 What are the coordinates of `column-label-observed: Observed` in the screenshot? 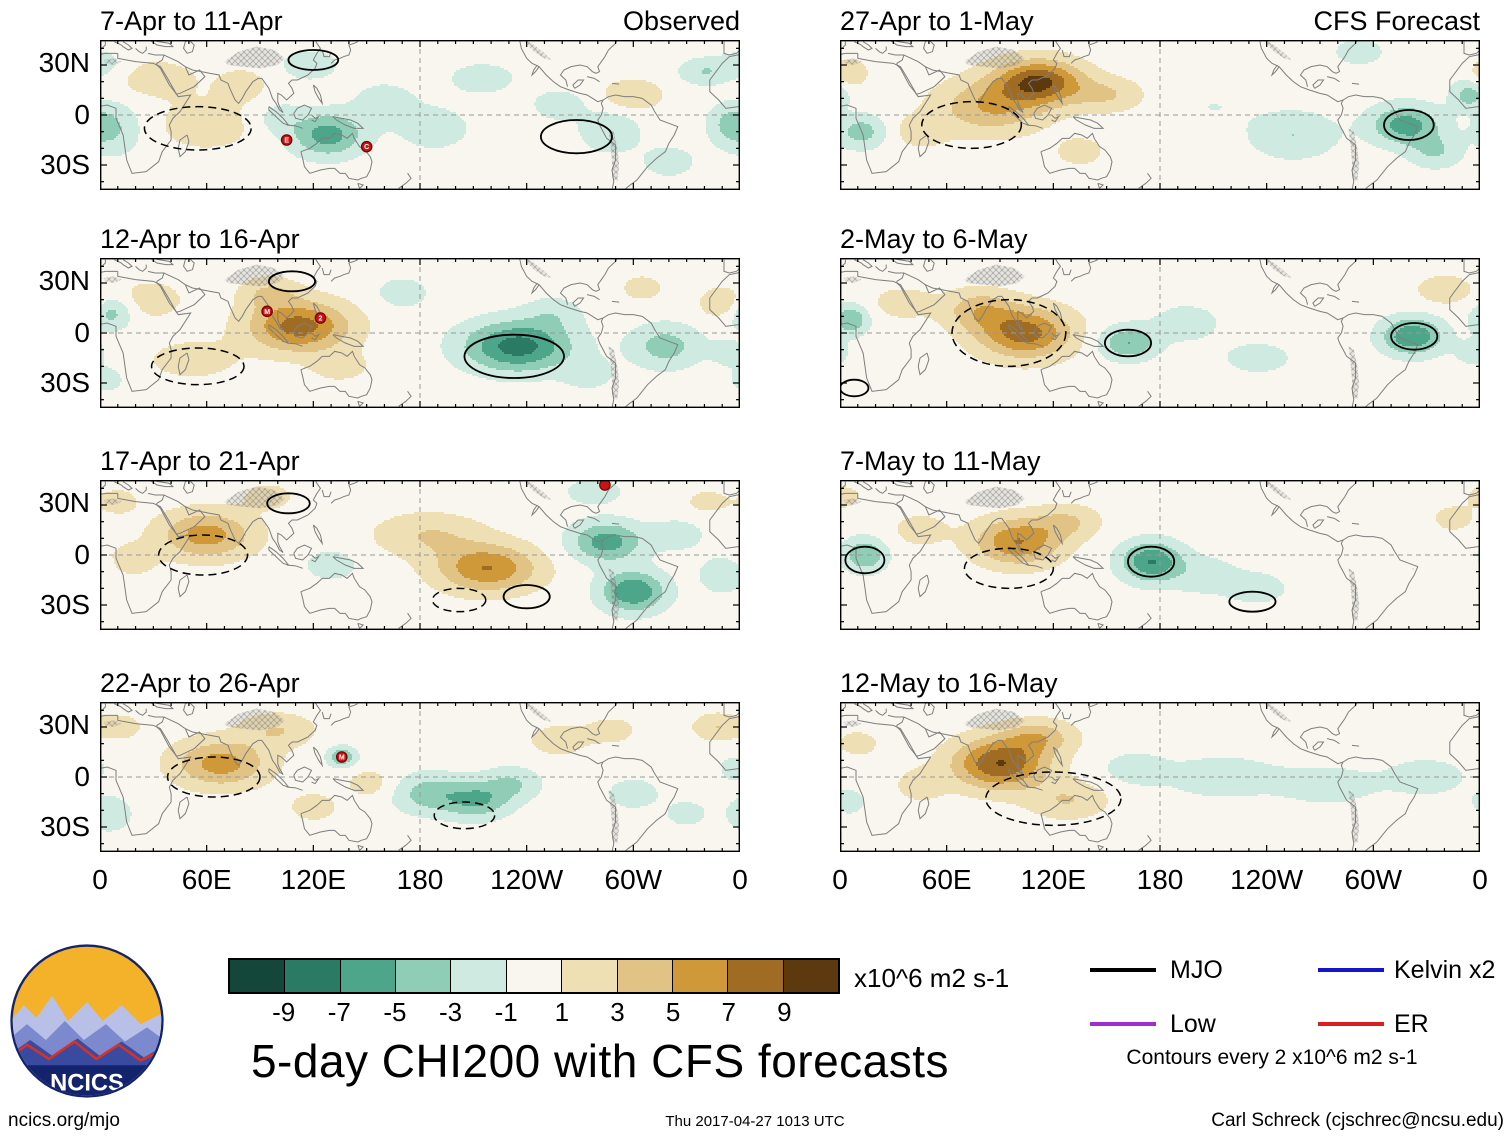 It's located at (681, 21).